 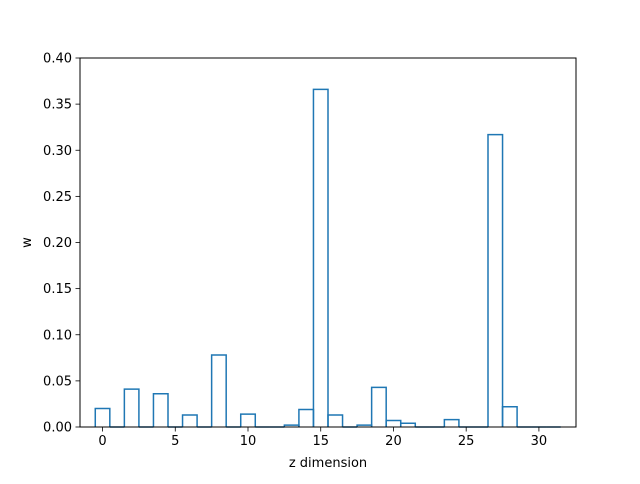 I want to click on x-tick-label: 25, so click(x=466, y=441).